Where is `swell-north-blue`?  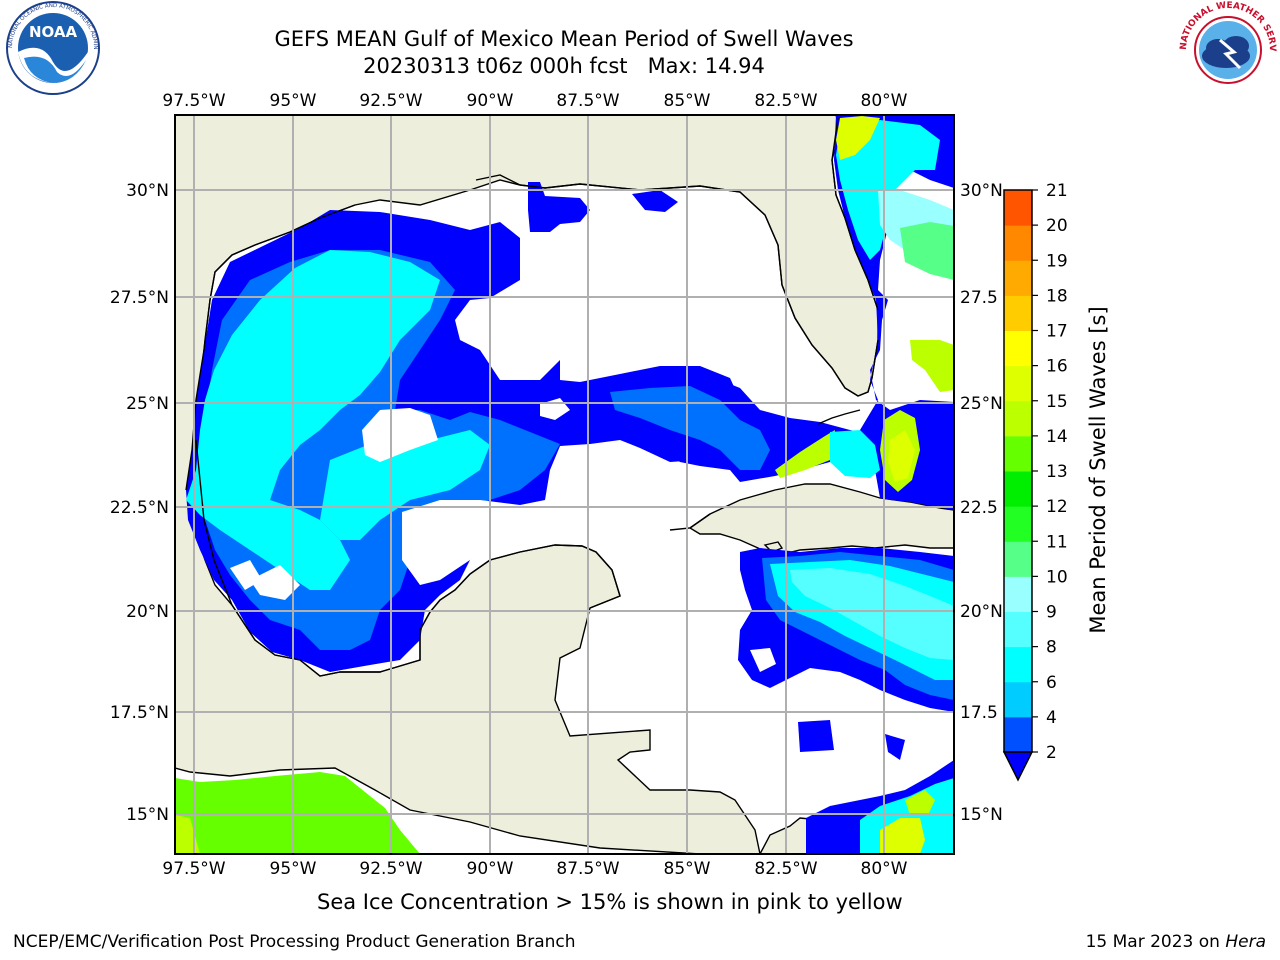 swell-north-blue is located at coordinates (559, 207).